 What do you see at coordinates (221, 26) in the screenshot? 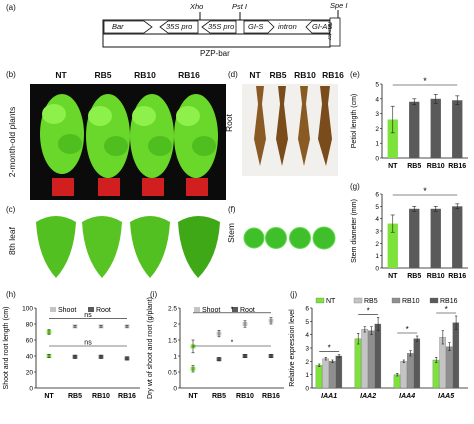
I see `promoter2-label: 35S pro` at bounding box center [221, 26].